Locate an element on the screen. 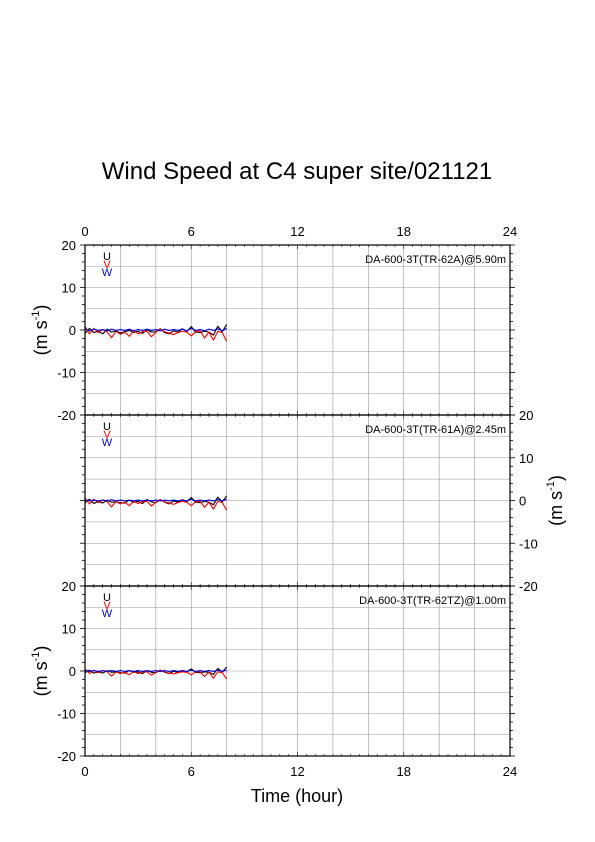  series-layer is located at coordinates (156, 502).